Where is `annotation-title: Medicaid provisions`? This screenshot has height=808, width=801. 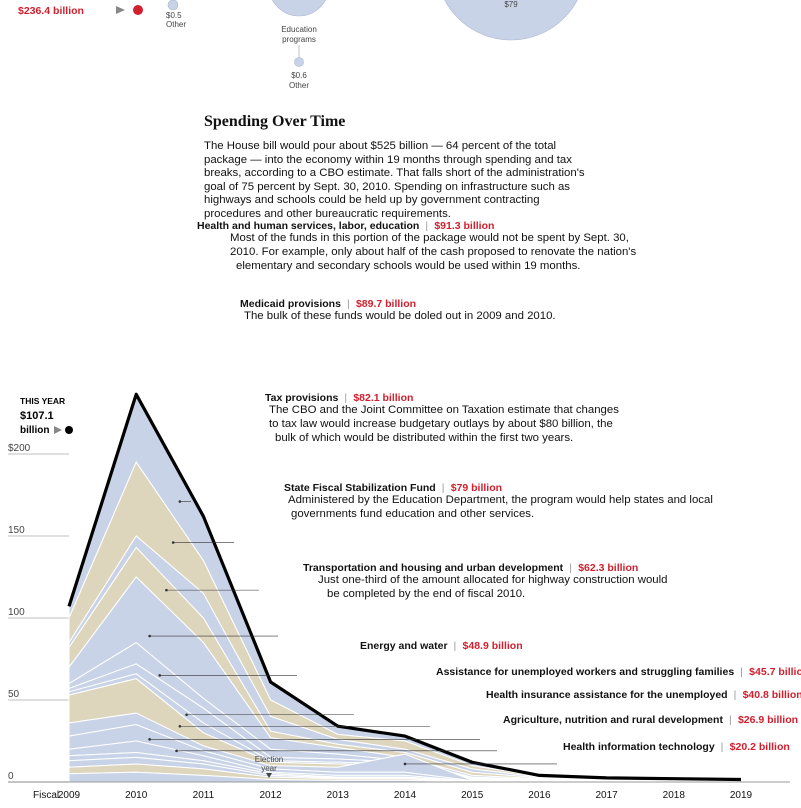
annotation-title: Medicaid provisions is located at coordinates (290, 304).